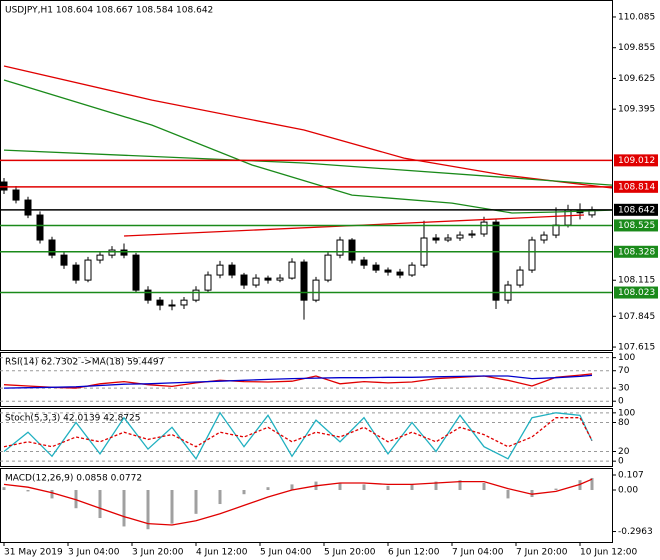 This screenshot has height=560, width=660. Describe the element at coordinates (636, 48) in the screenshot. I see `y-tick-label: 109.855` at that location.